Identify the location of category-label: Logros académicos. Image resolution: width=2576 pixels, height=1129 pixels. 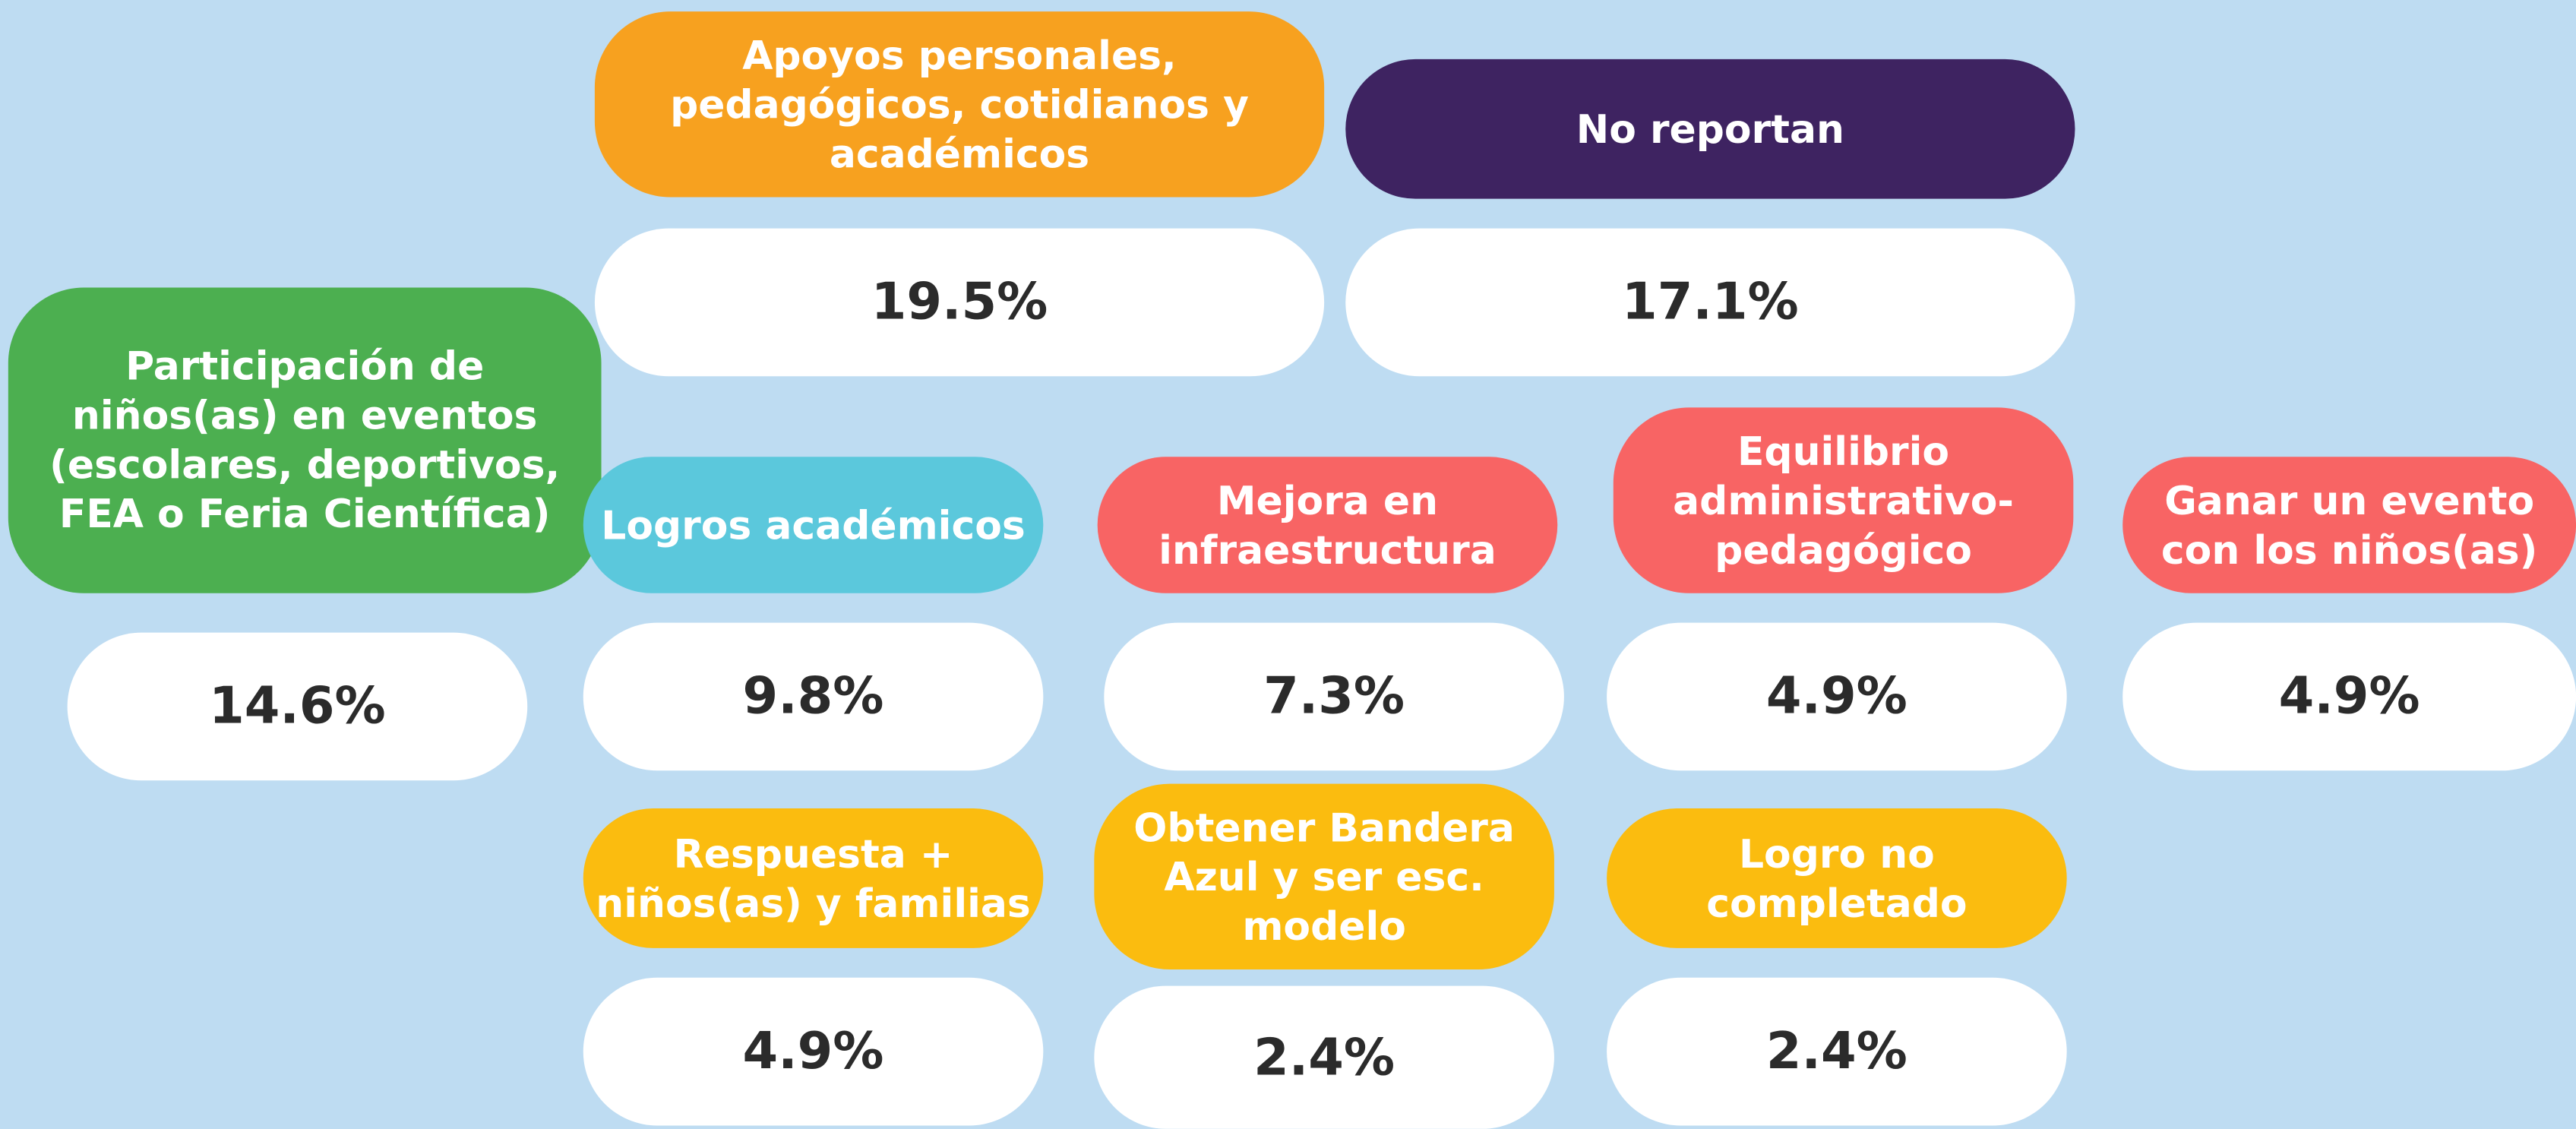
(813, 525).